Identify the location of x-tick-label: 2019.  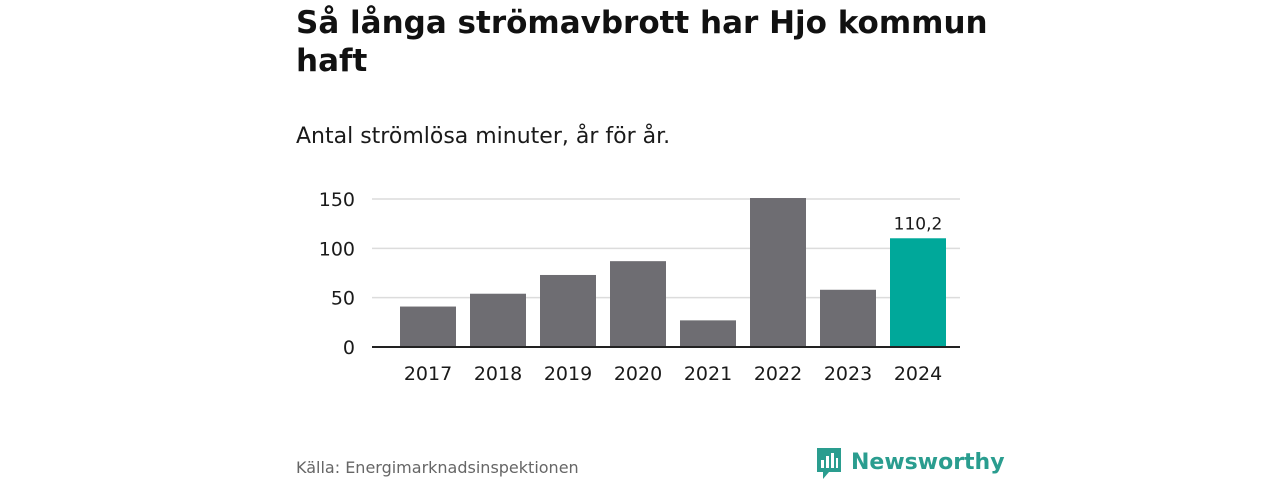
(568, 374).